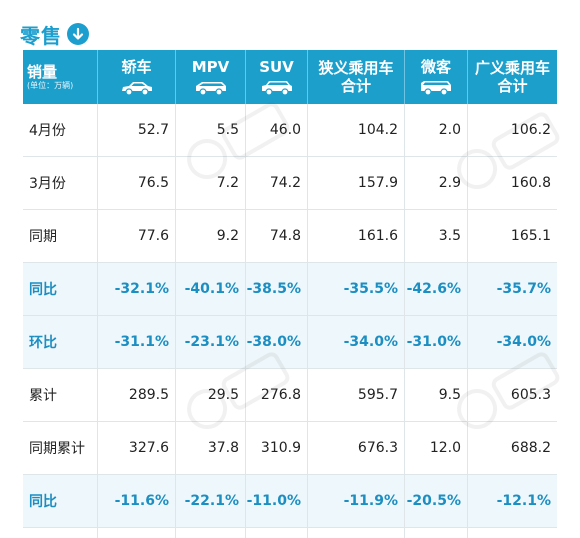 The image size is (580, 538). Describe the element at coordinates (435, 67) in the screenshot. I see `header-microvan-label: 微客` at that location.